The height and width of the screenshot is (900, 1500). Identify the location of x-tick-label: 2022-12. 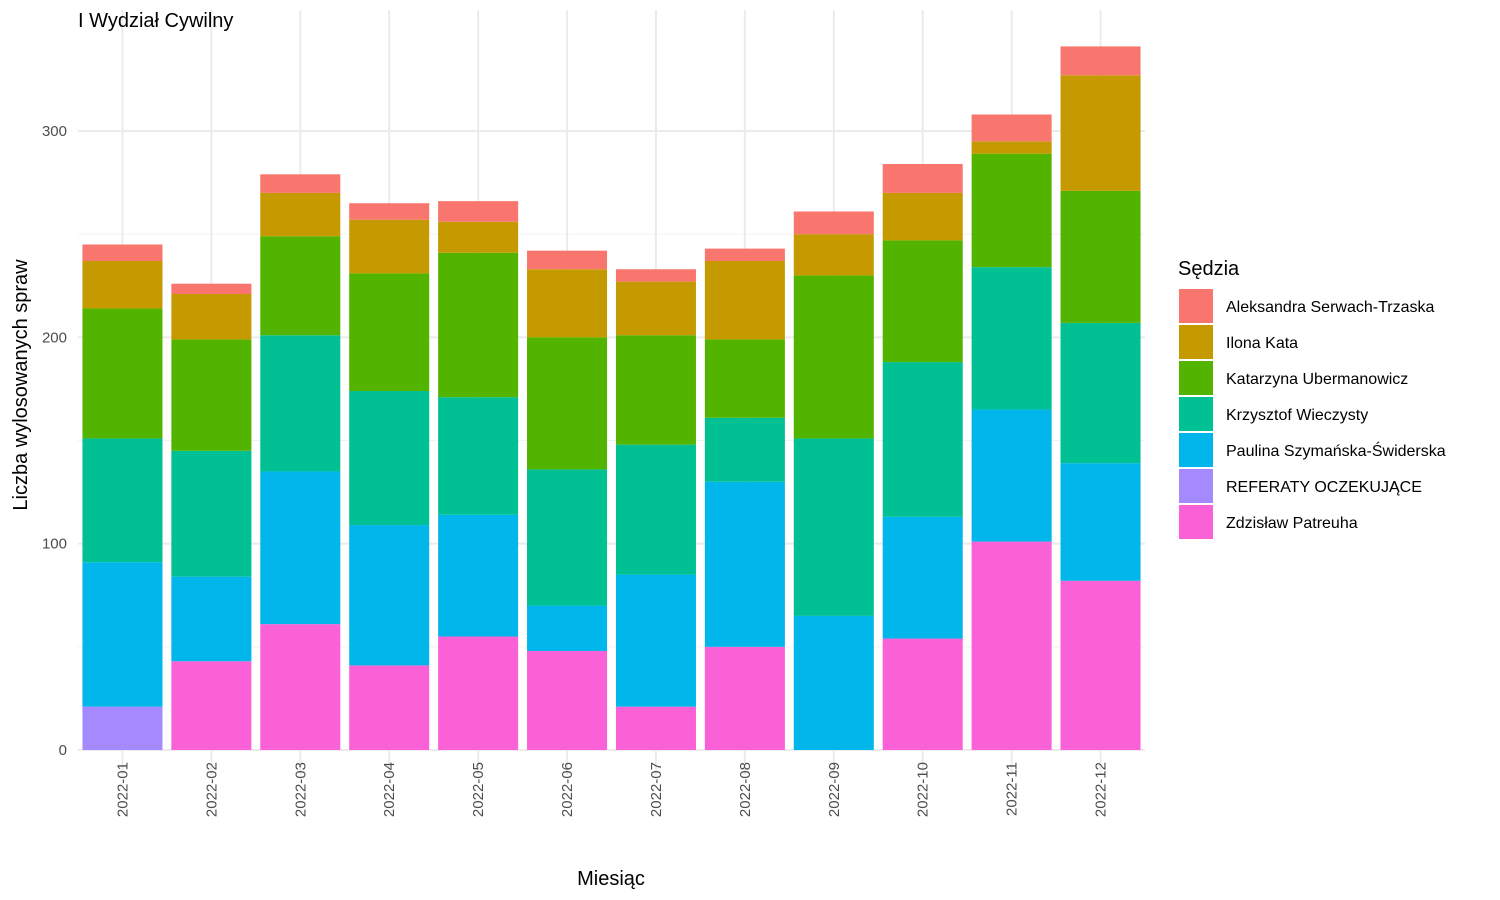
(1101, 789).